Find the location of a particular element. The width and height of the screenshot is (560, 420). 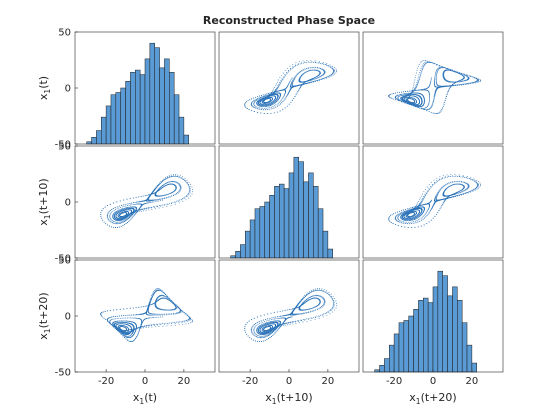

y-tick-label: -50 is located at coordinates (63, 145).